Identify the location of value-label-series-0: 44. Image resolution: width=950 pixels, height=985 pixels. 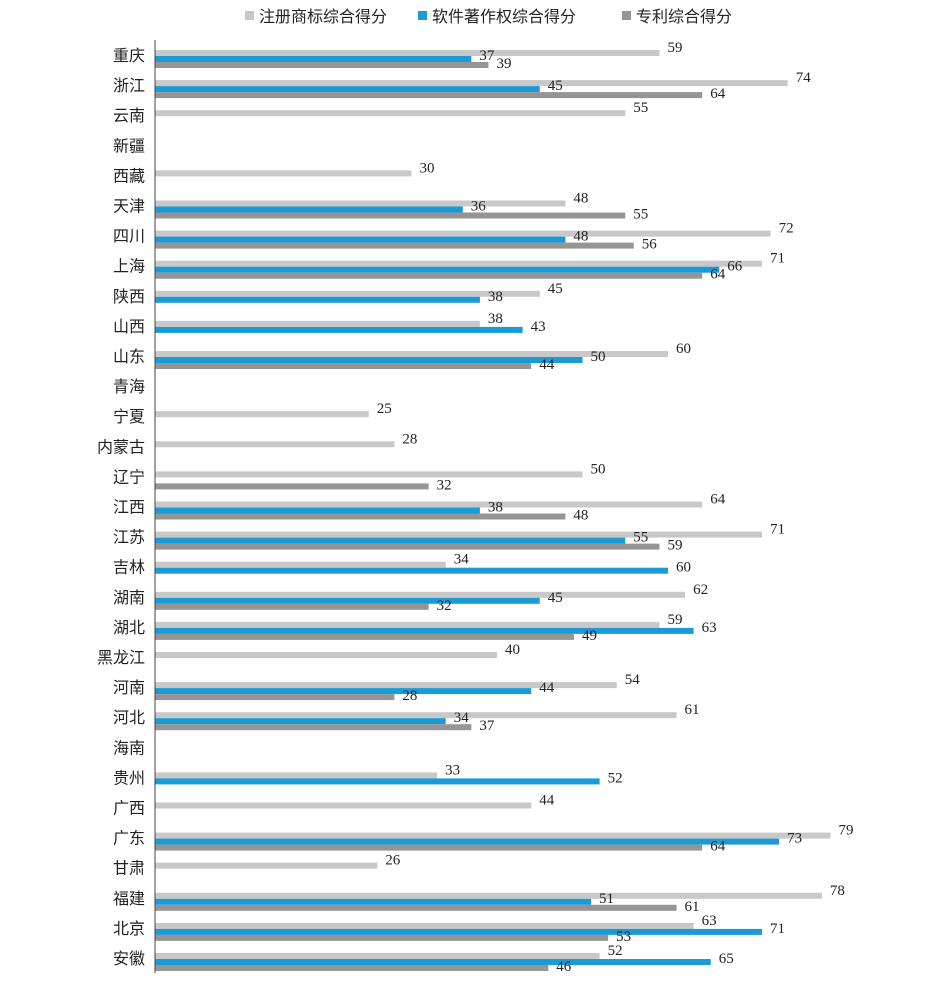
(547, 801).